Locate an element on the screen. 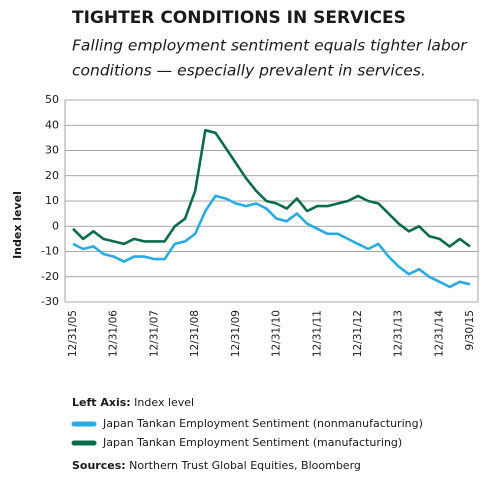  y-tick-label: -30 is located at coordinates (50, 301).